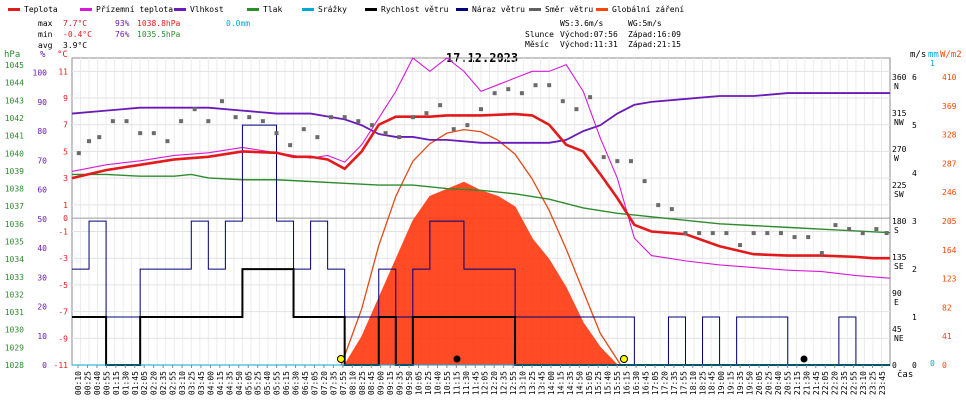  I want to click on x-tick-label: 19:00, so click(721, 383).